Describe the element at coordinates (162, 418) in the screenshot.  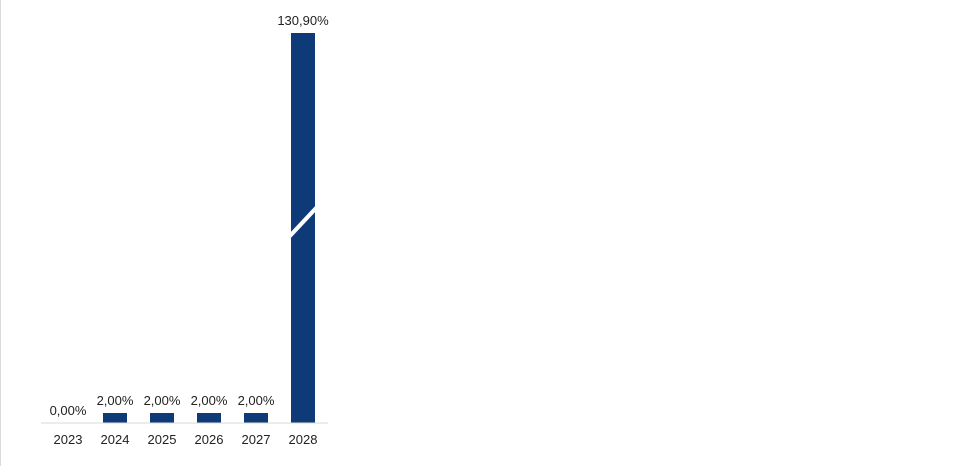
I see `bar-2025` at that location.